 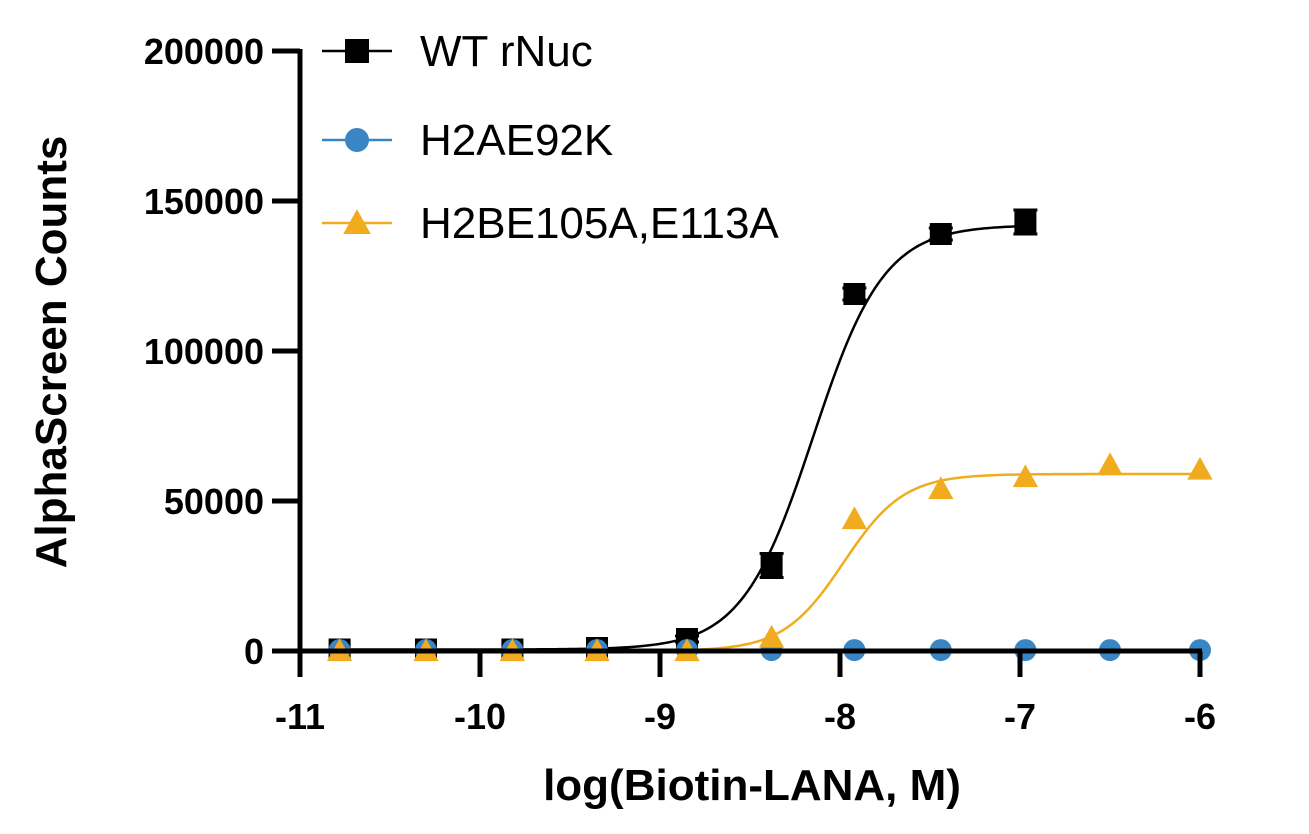 I want to click on x-tick-label: -10, so click(x=480, y=716).